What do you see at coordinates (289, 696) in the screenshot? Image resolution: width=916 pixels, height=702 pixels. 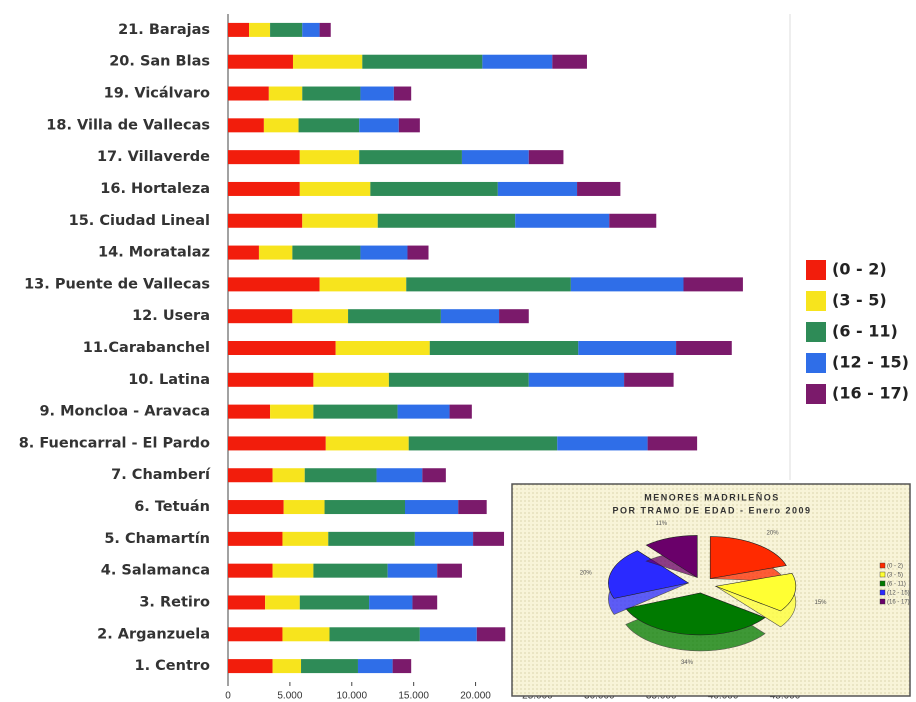 I see `x-tick-label: 5.000` at bounding box center [289, 696].